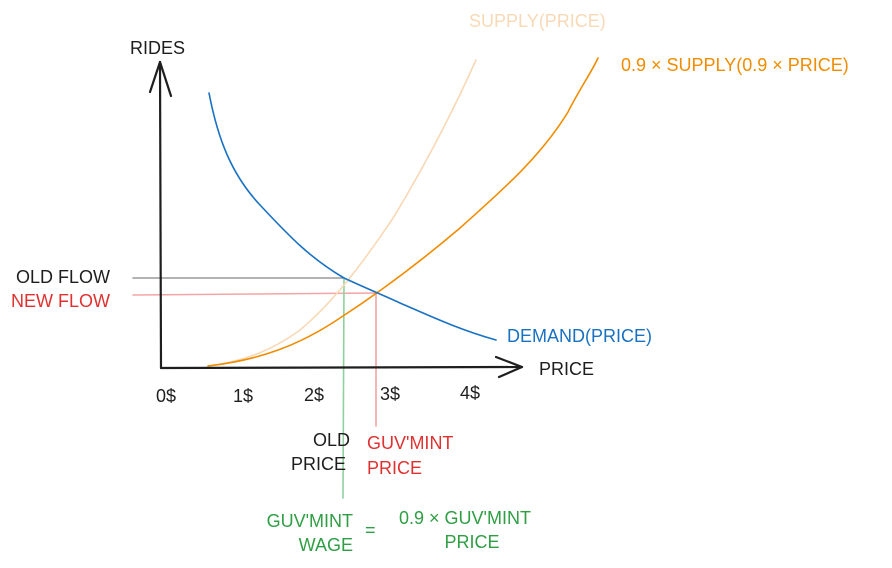 Image resolution: width=892 pixels, height=568 pixels. I want to click on x-axis-label: PRICE, so click(566, 369).